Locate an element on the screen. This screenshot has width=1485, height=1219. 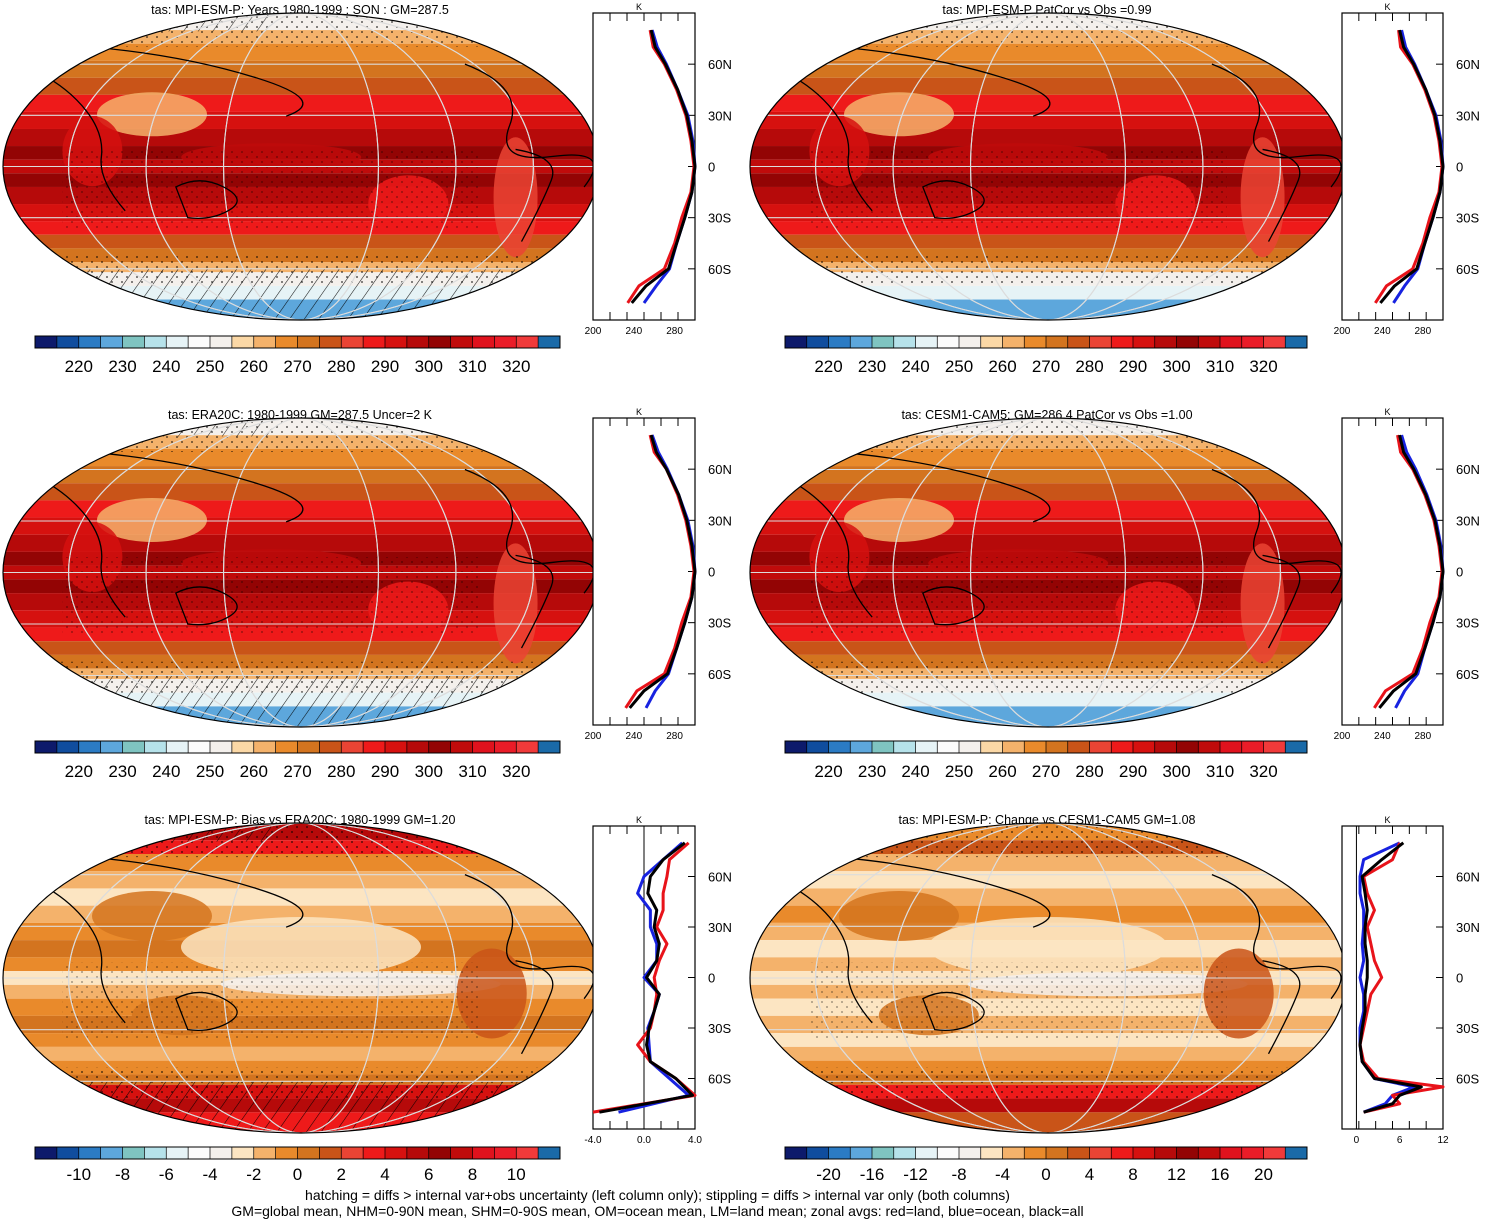
colorbar-label: 280 is located at coordinates (1089, 771).